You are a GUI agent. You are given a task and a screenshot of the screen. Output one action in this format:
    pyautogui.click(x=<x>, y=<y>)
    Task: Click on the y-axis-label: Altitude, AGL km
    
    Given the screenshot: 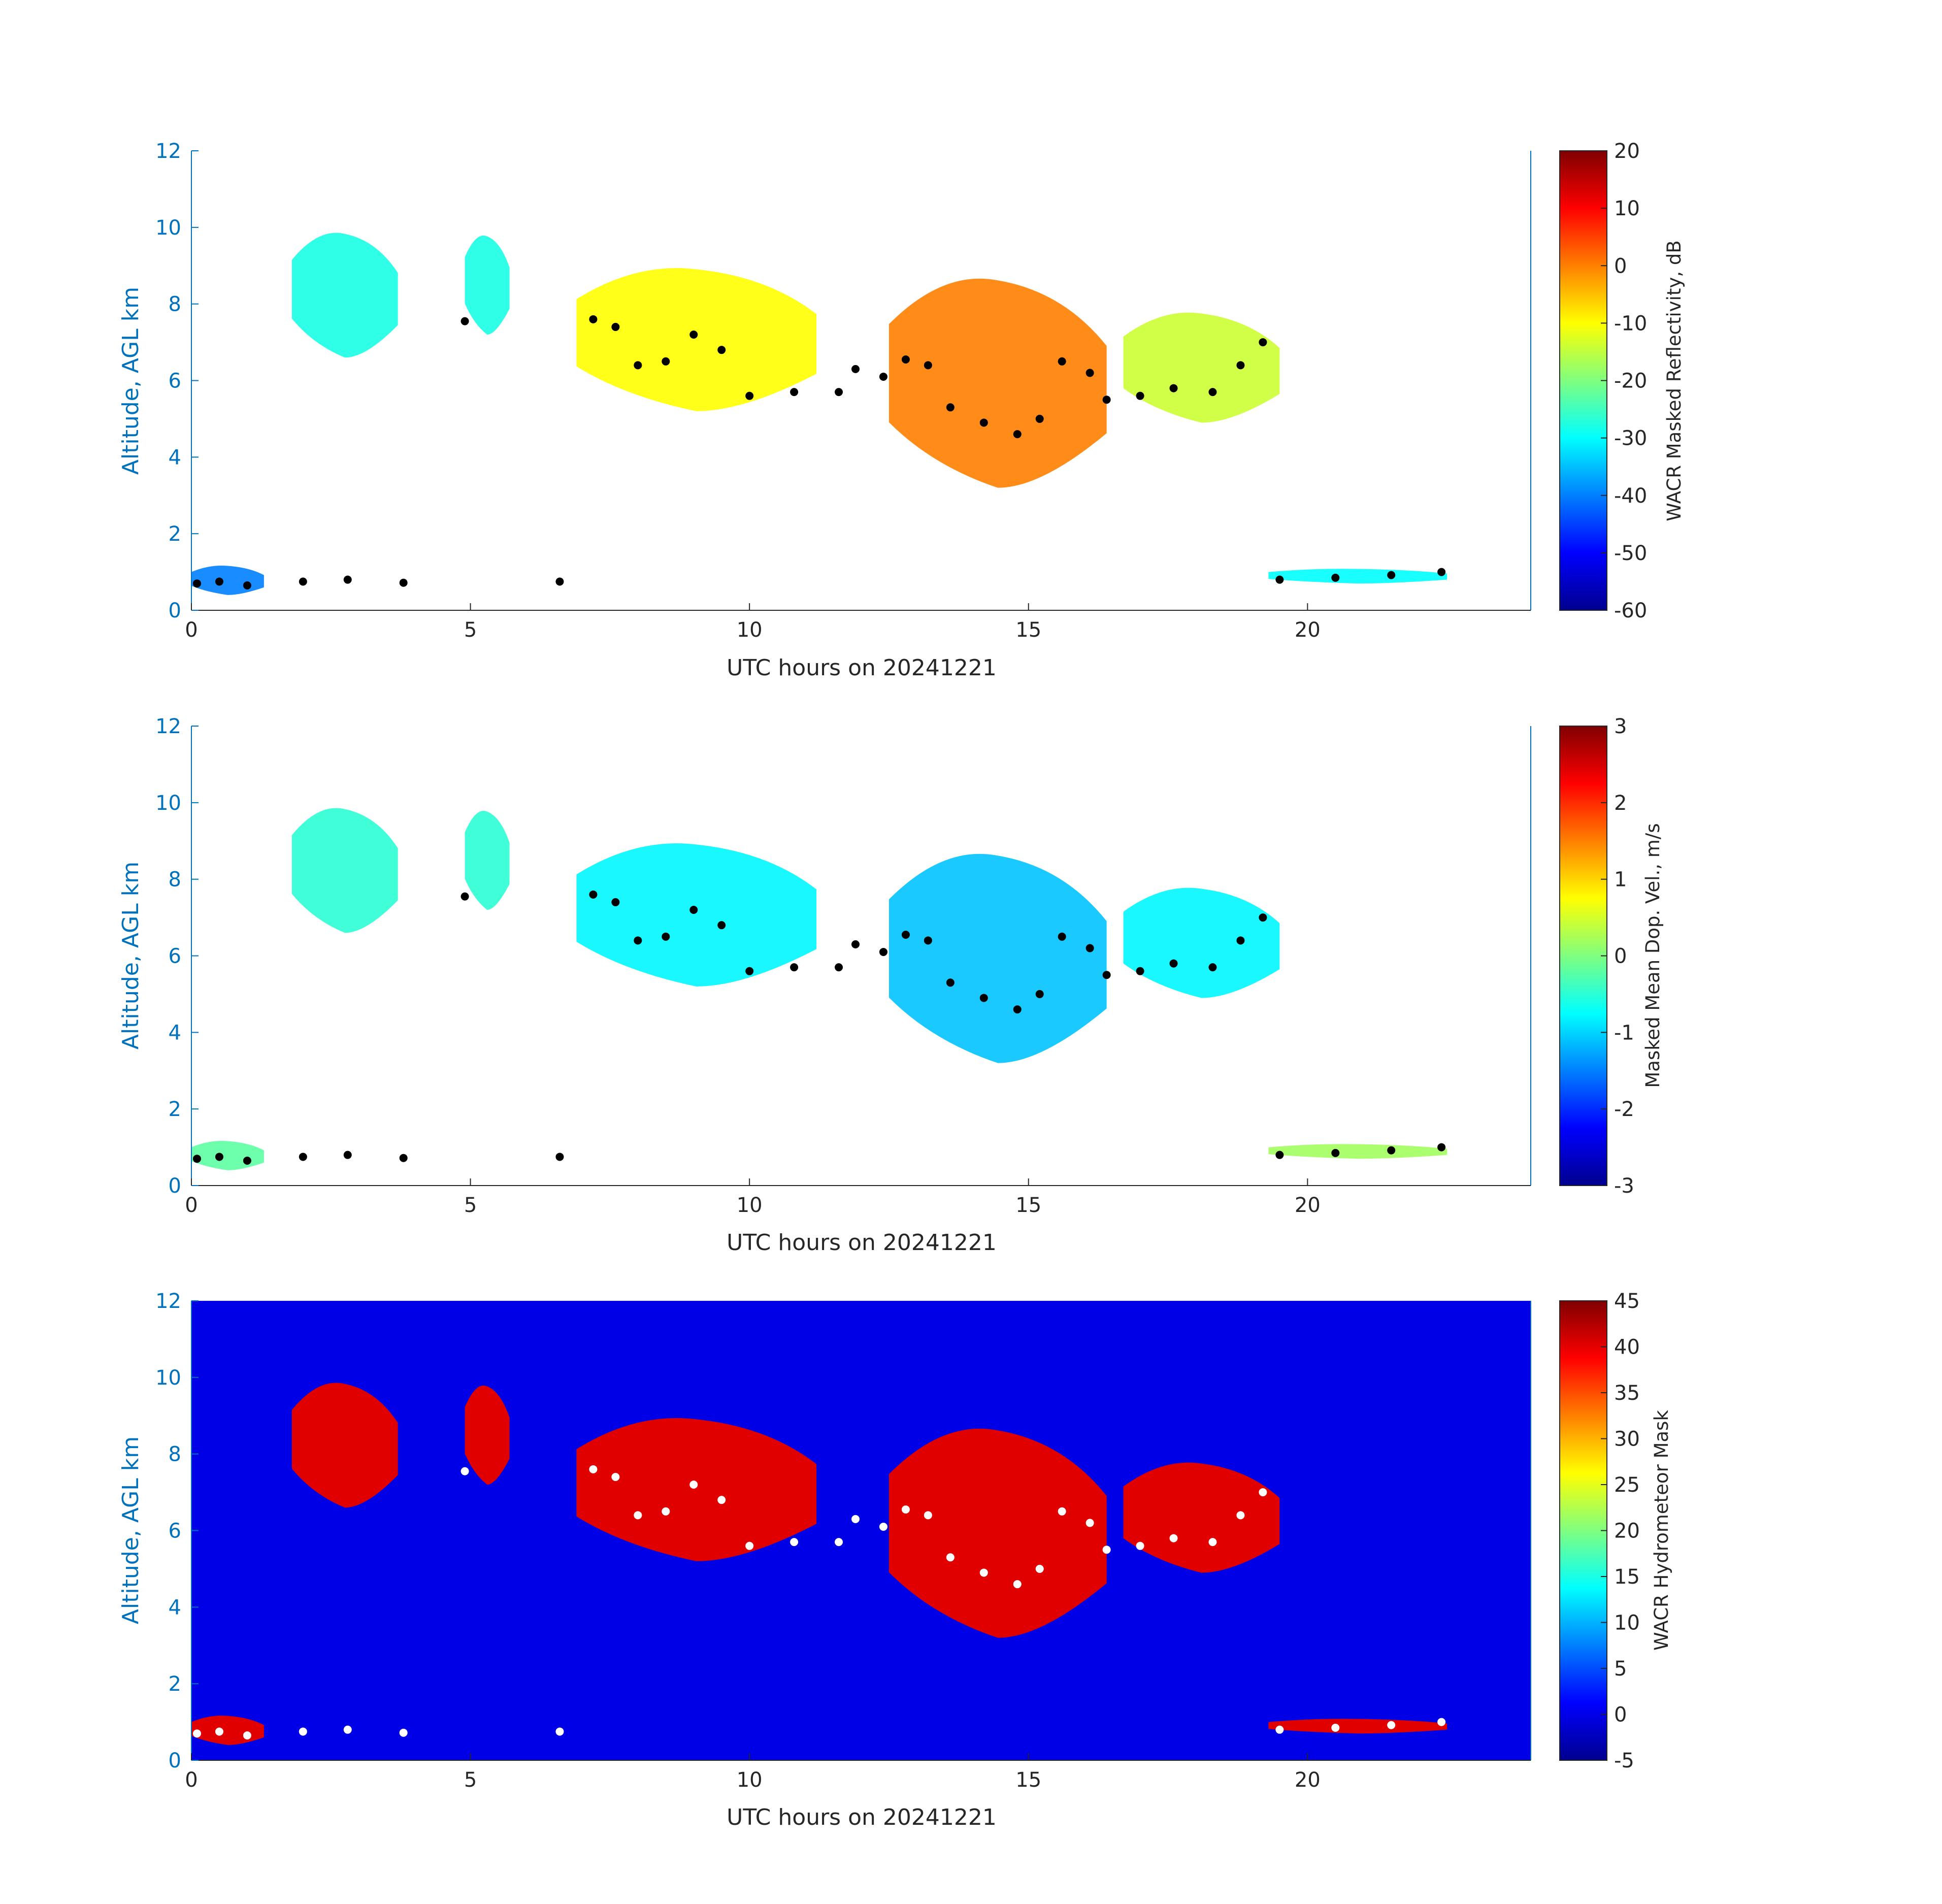 What is the action you would take?
    pyautogui.click(x=131, y=381)
    